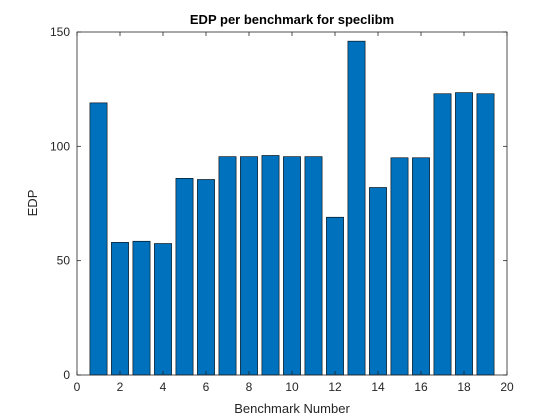  Describe the element at coordinates (32, 203) in the screenshot. I see `y-axis-label: EDP` at that location.